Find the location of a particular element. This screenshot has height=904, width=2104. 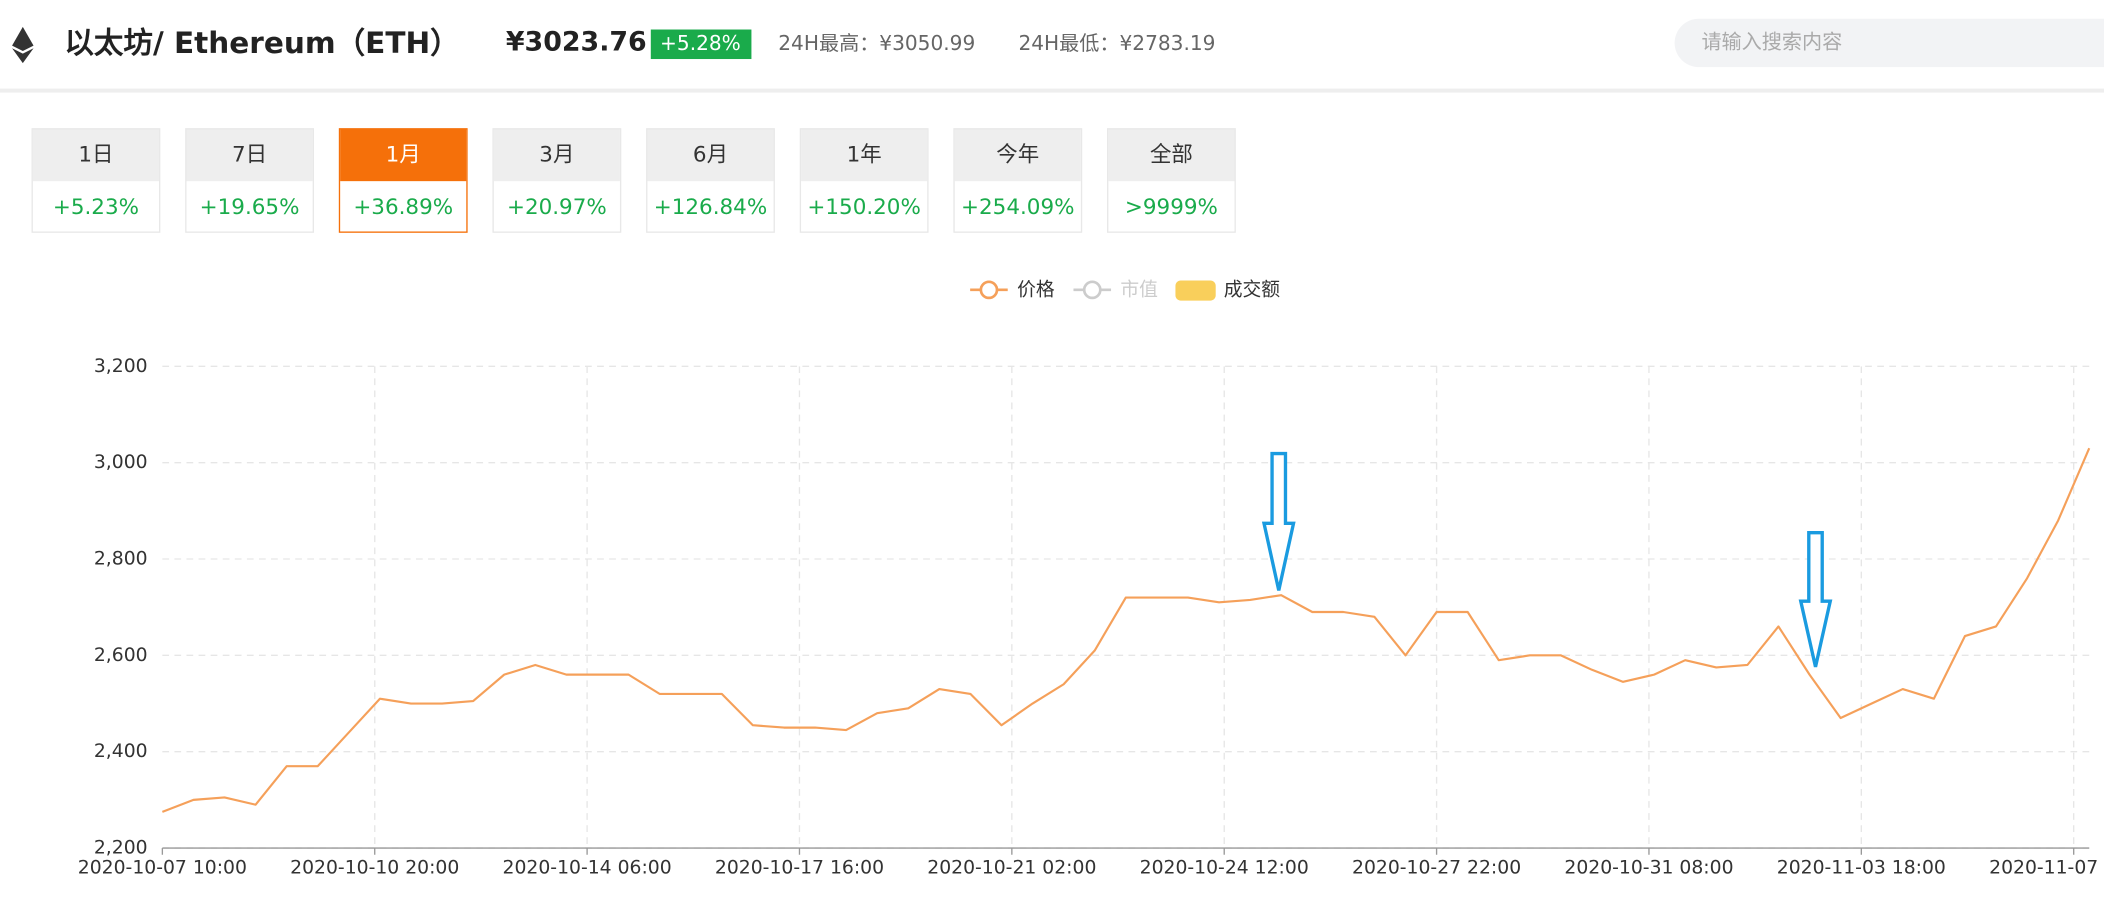

search-box is located at coordinates (1889, 43).